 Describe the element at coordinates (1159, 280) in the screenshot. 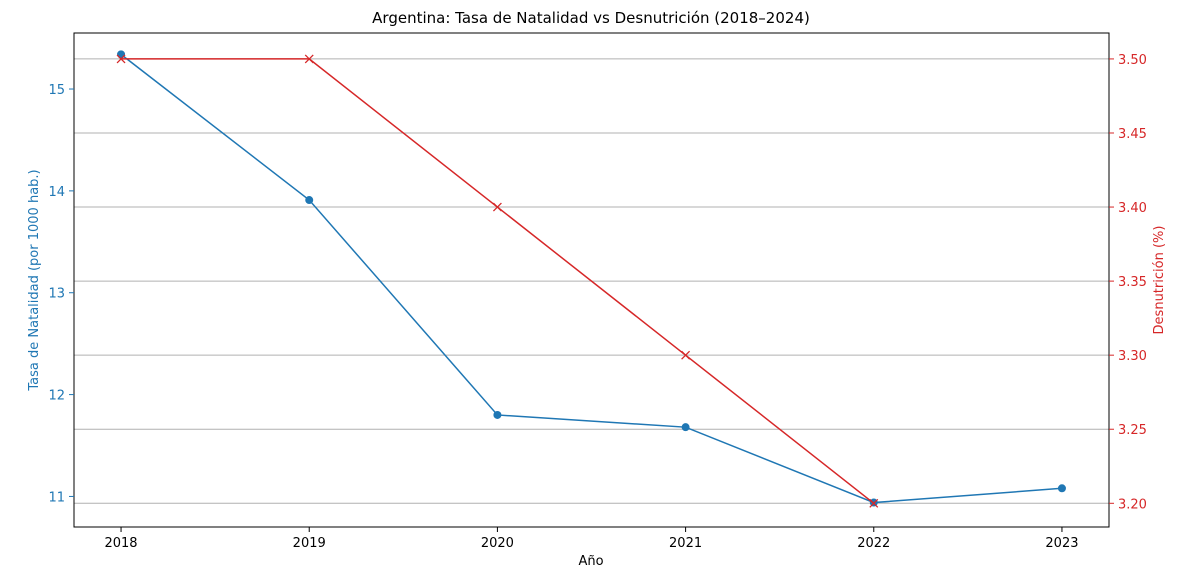

I see `y-right-axis-label: Desnutrición (%)` at that location.